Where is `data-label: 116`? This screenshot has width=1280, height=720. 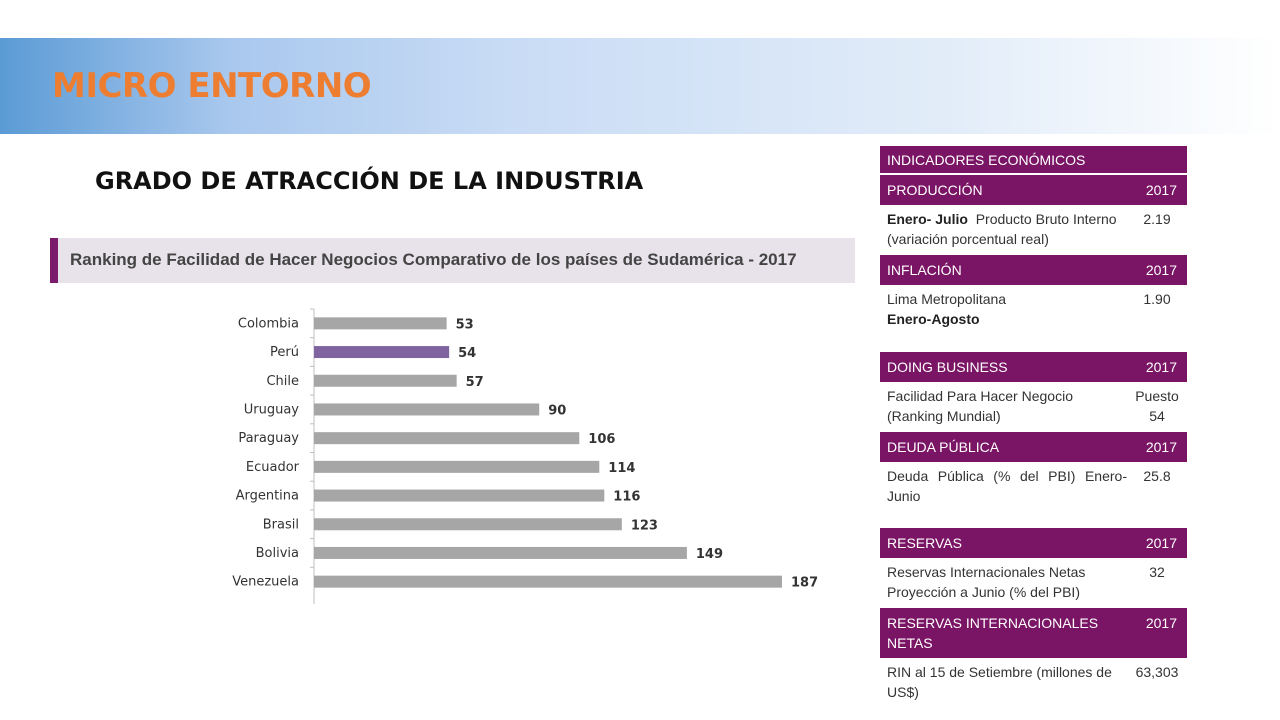
data-label: 116 is located at coordinates (626, 497).